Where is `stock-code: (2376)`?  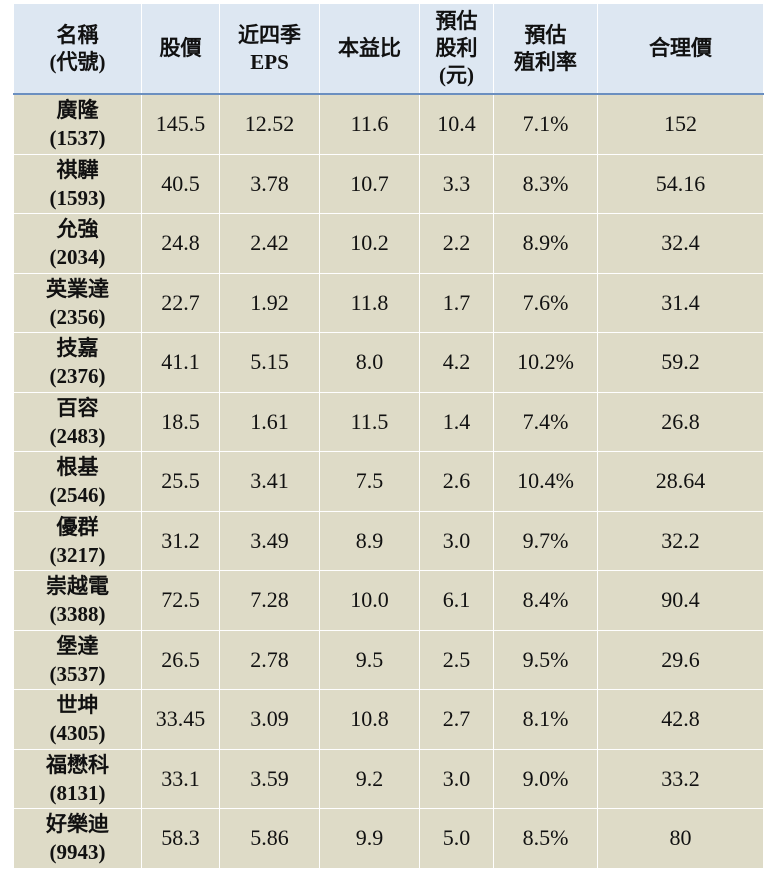 stock-code: (2376) is located at coordinates (77, 376).